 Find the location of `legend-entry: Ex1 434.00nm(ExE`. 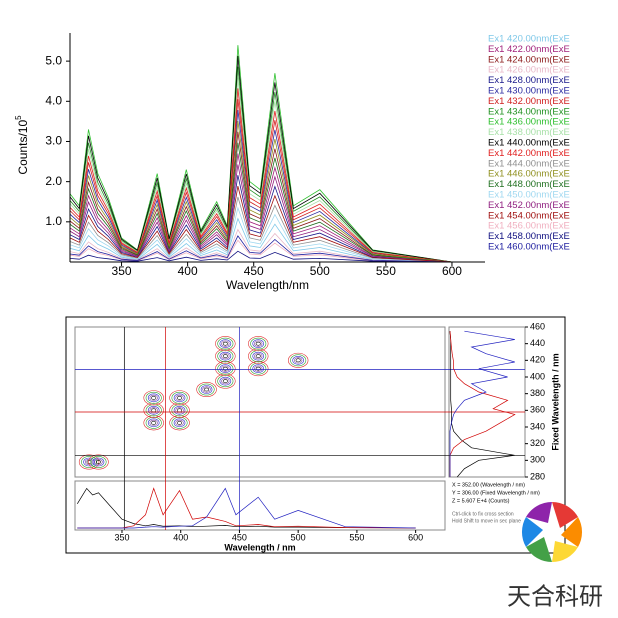

legend-entry: Ex1 434.00nm(ExE is located at coordinates (529, 111).